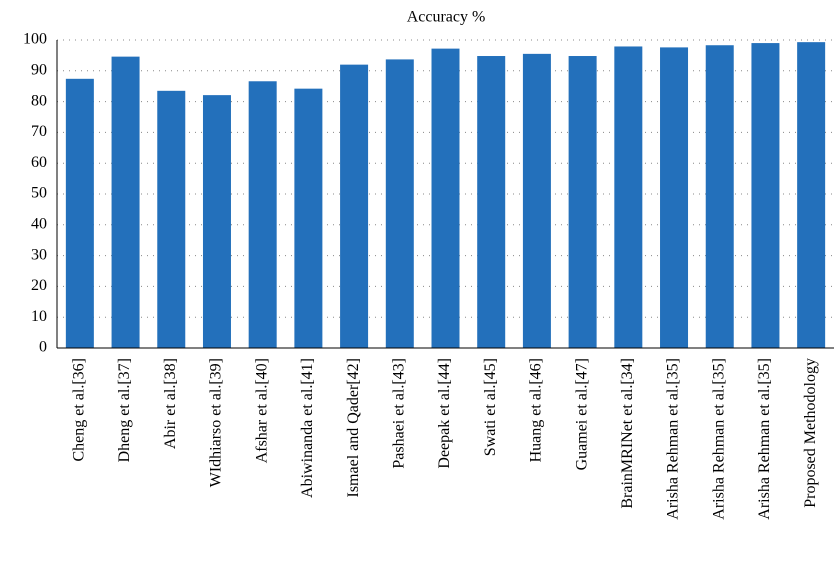 This screenshot has height=576, width=836. Describe the element at coordinates (39, 223) in the screenshot. I see `y-tick-label: 40` at that location.